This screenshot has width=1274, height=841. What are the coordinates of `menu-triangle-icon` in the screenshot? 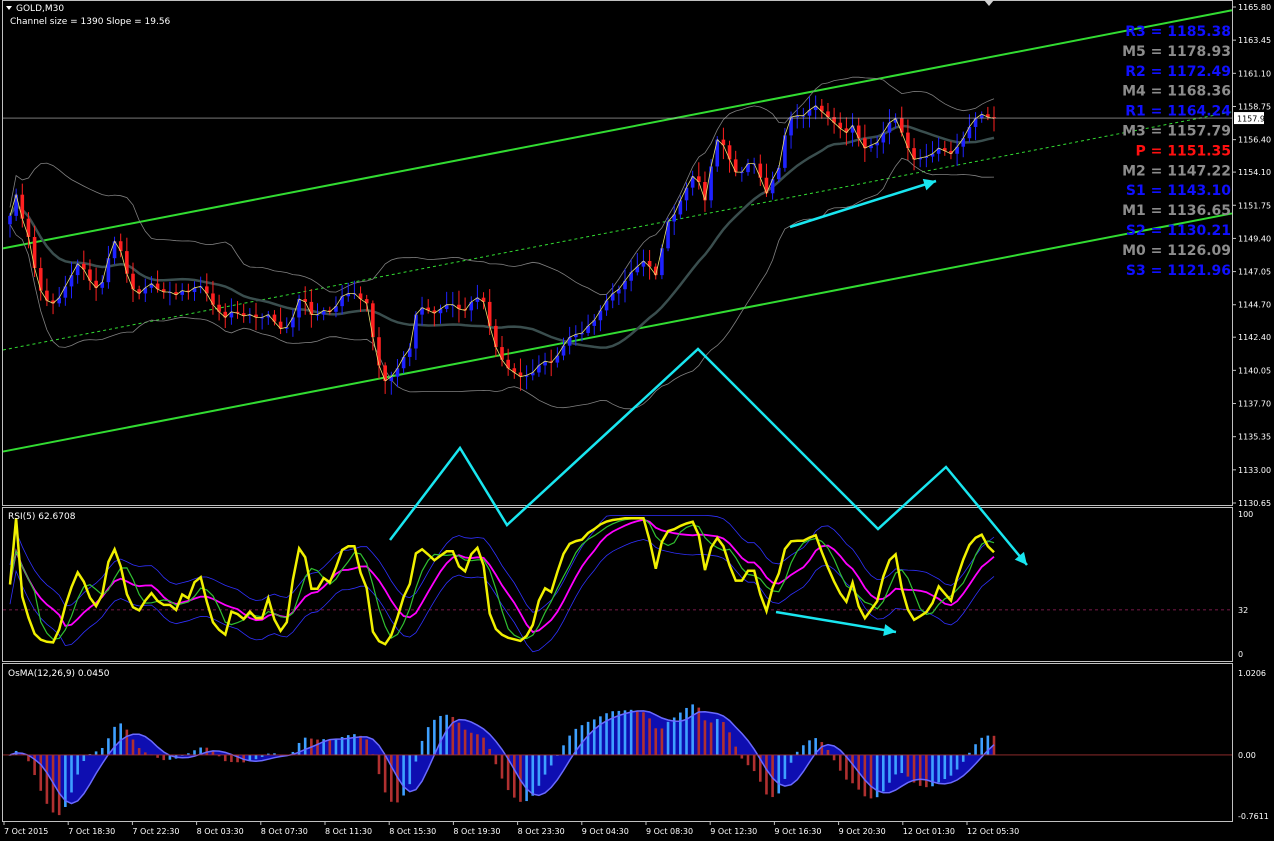 It's located at (9, 8).